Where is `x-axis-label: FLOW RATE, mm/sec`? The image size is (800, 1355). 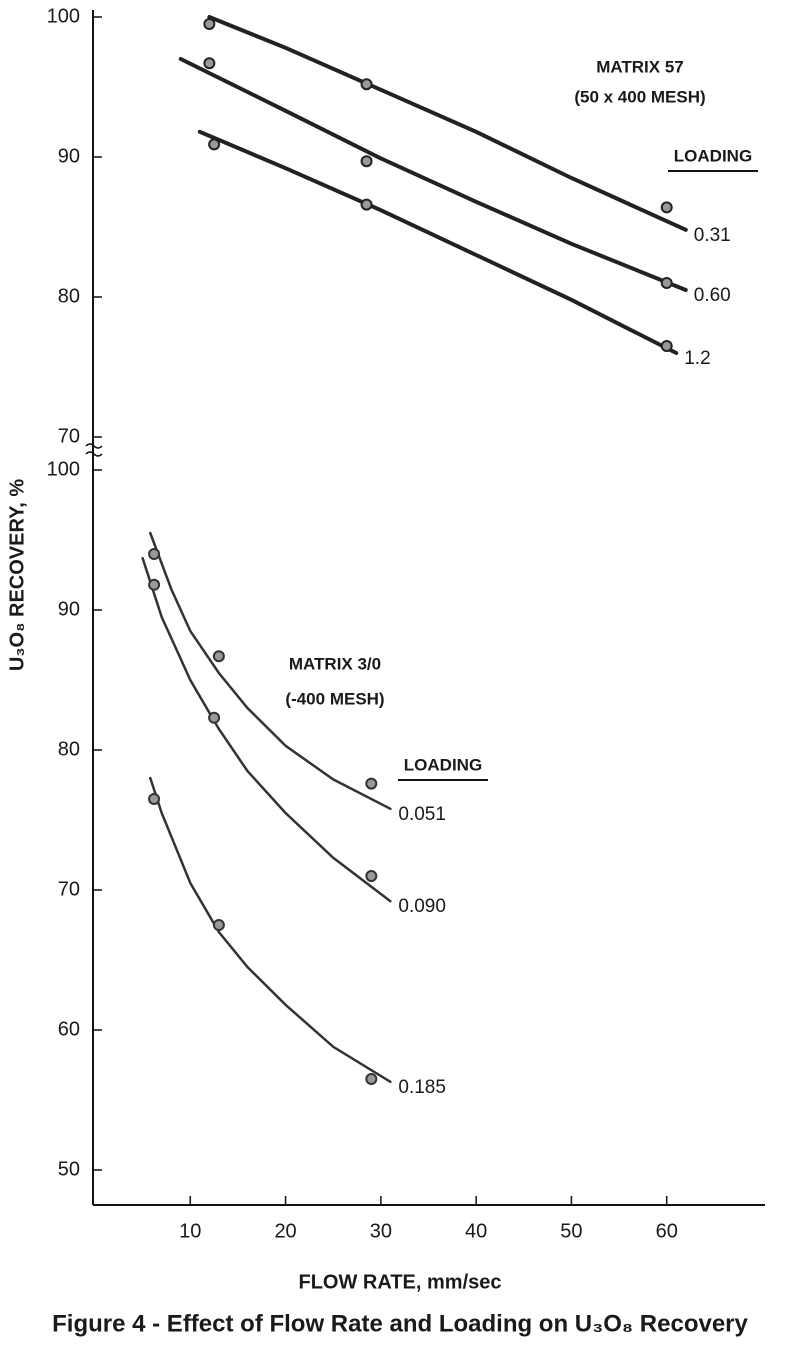
x-axis-label: FLOW RATE, mm/sec is located at coordinates (400, 1282).